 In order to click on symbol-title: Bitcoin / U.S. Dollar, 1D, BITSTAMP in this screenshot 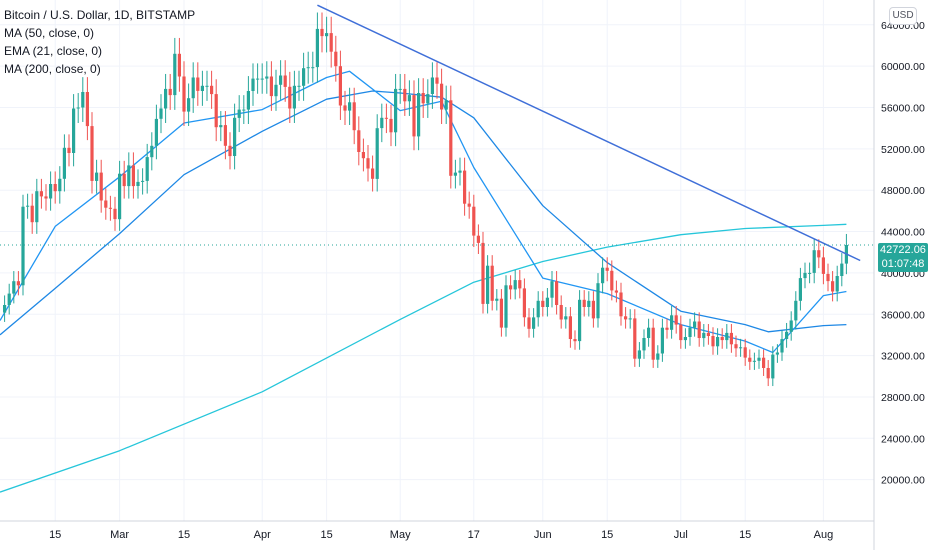, I will do `click(100, 15)`.